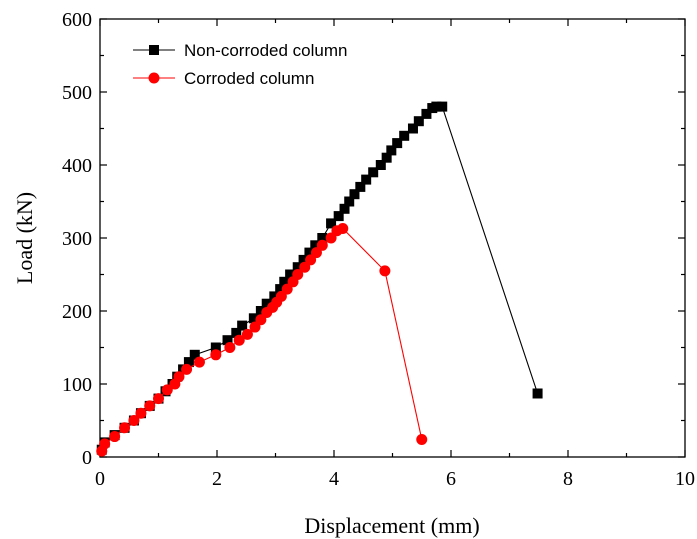 The height and width of the screenshot is (539, 697). I want to click on legend-label: Corroded column, so click(249, 78).